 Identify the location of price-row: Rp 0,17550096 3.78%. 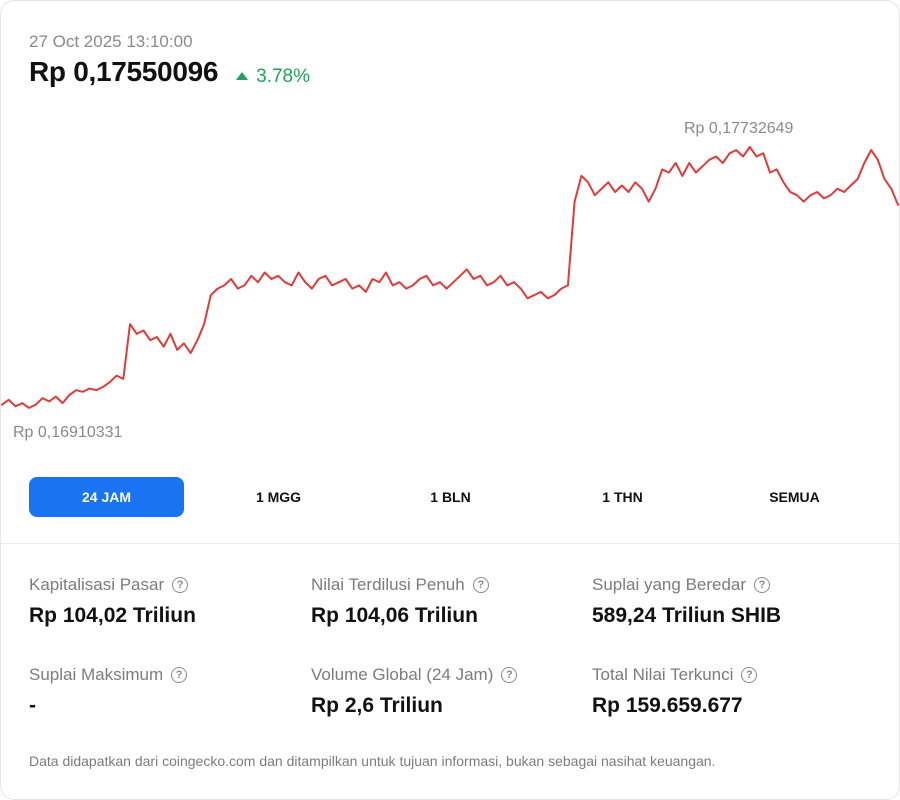
(169, 72).